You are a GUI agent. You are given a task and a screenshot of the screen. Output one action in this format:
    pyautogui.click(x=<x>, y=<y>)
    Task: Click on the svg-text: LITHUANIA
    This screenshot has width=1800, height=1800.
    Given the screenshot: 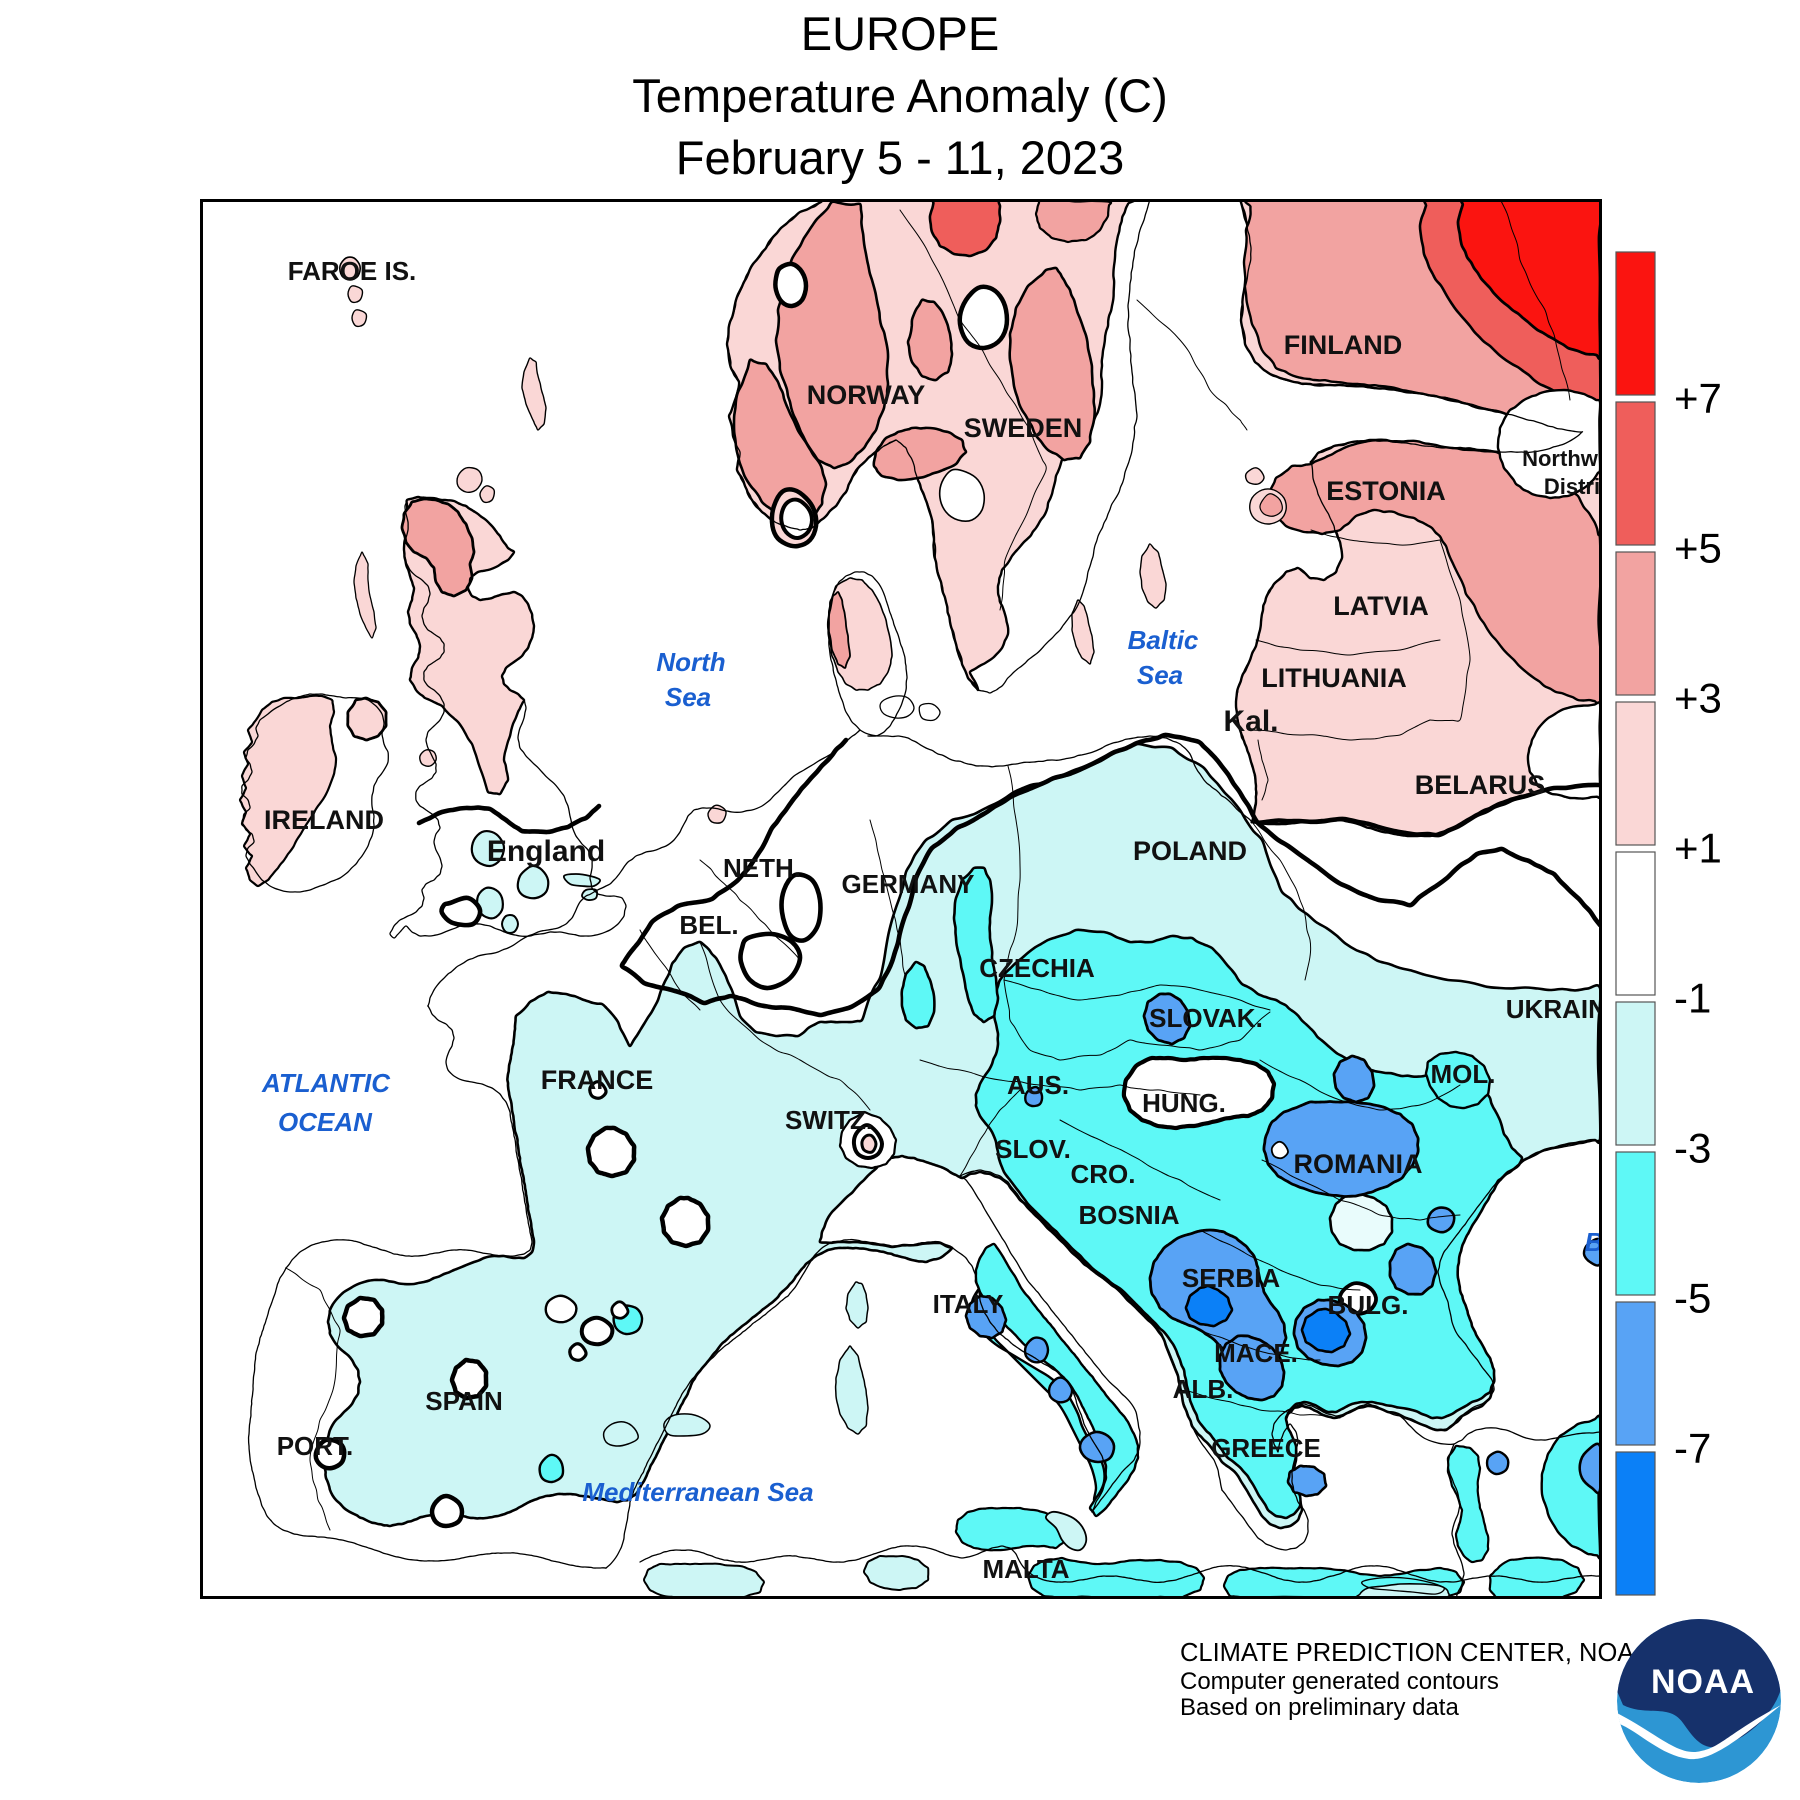 What is the action you would take?
    pyautogui.click(x=1333, y=678)
    